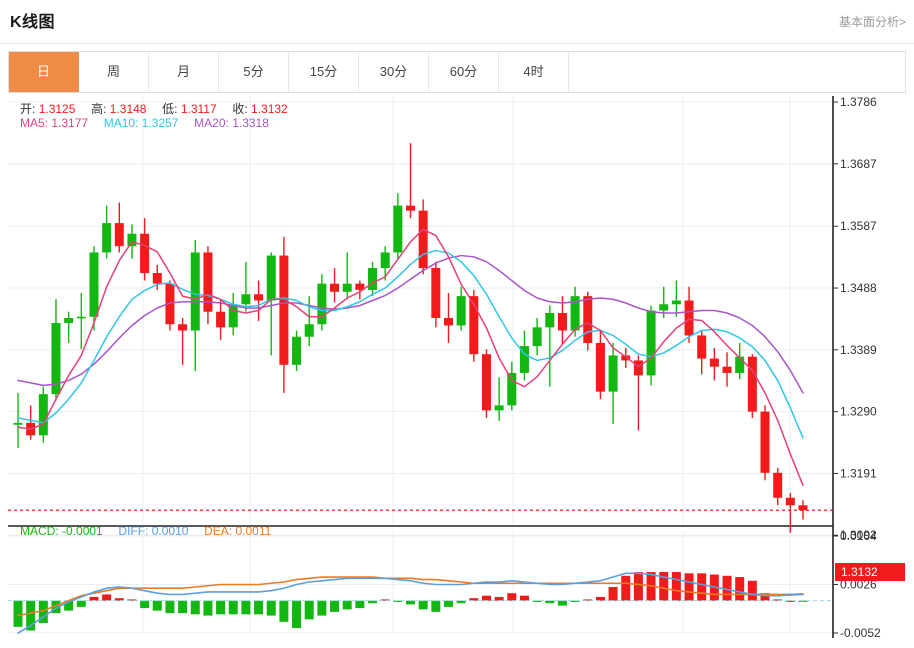 The height and width of the screenshot is (648, 914). I want to click on fundamental-analysis-link: 基本面分析>, so click(872, 22).